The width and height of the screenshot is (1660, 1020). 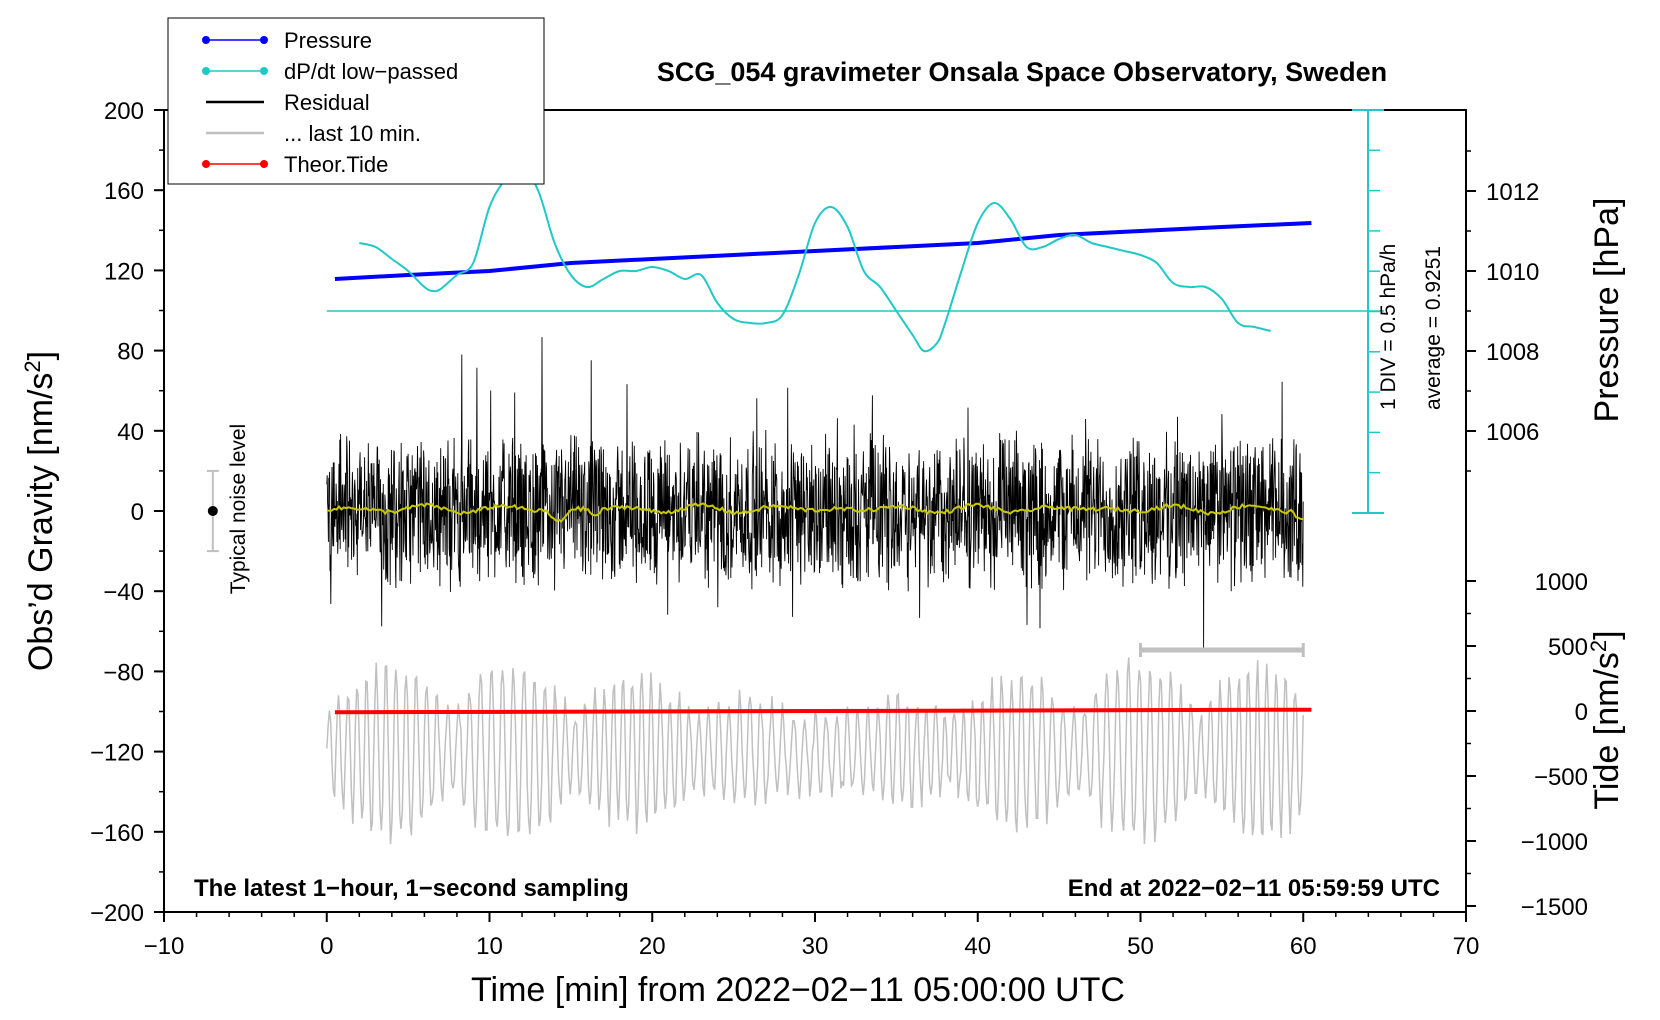 I want to click on x-tick-label: 10, so click(x=489, y=946).